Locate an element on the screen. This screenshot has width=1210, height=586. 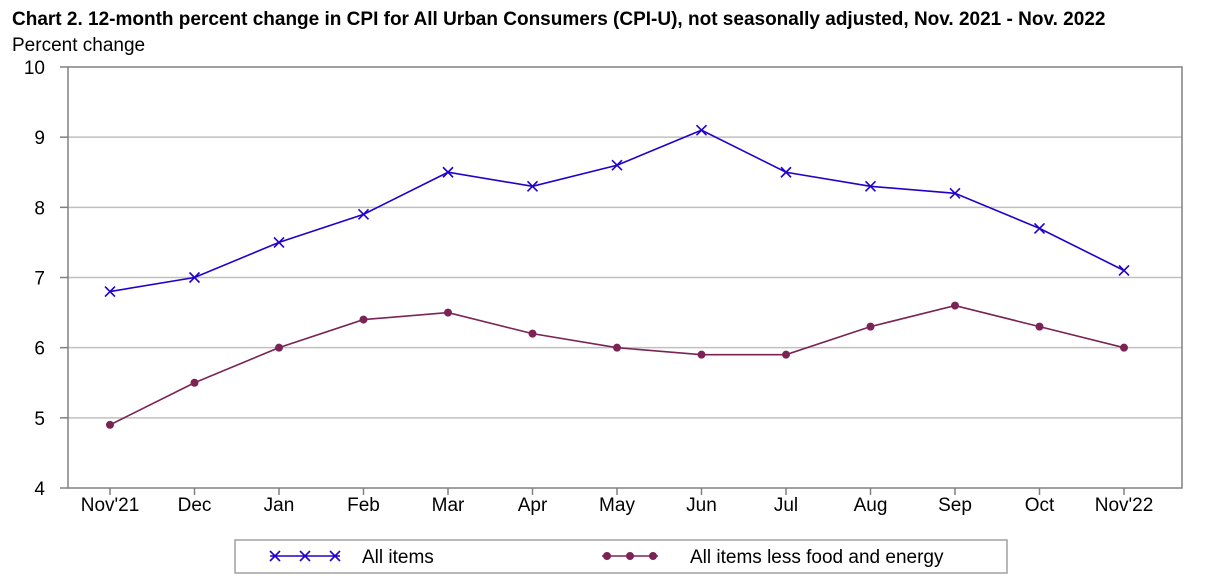
y-tick-label-8: 8 is located at coordinates (39, 208).